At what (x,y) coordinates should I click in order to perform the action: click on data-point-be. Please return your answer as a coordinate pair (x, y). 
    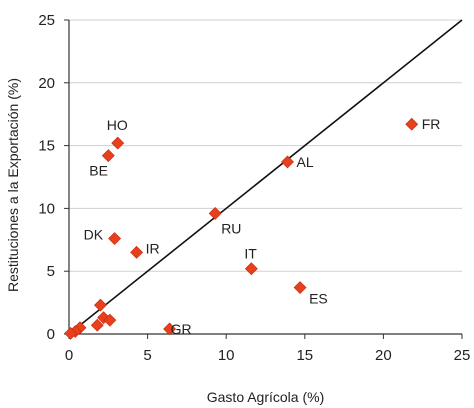
    Looking at the image, I should click on (108, 156).